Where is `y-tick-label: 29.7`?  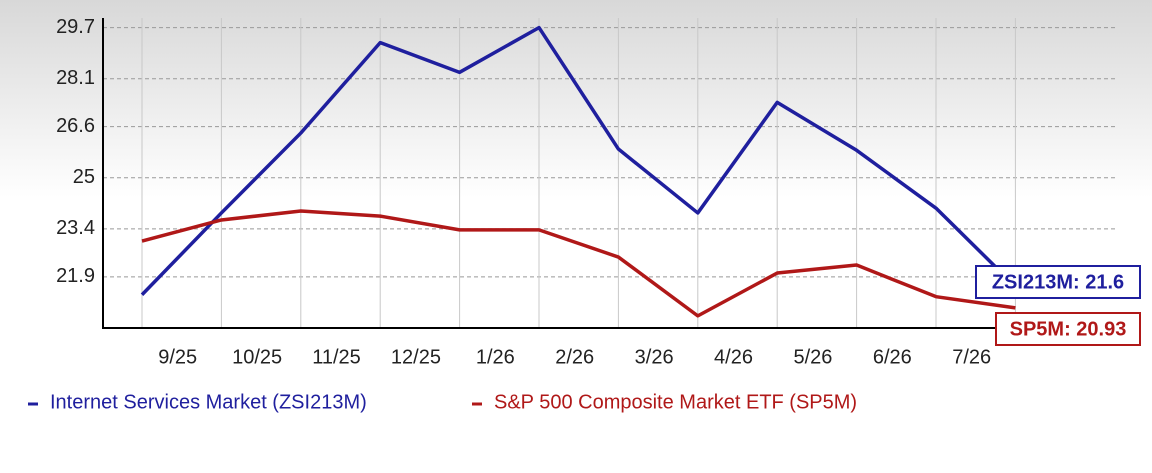 y-tick-label: 29.7 is located at coordinates (75, 27).